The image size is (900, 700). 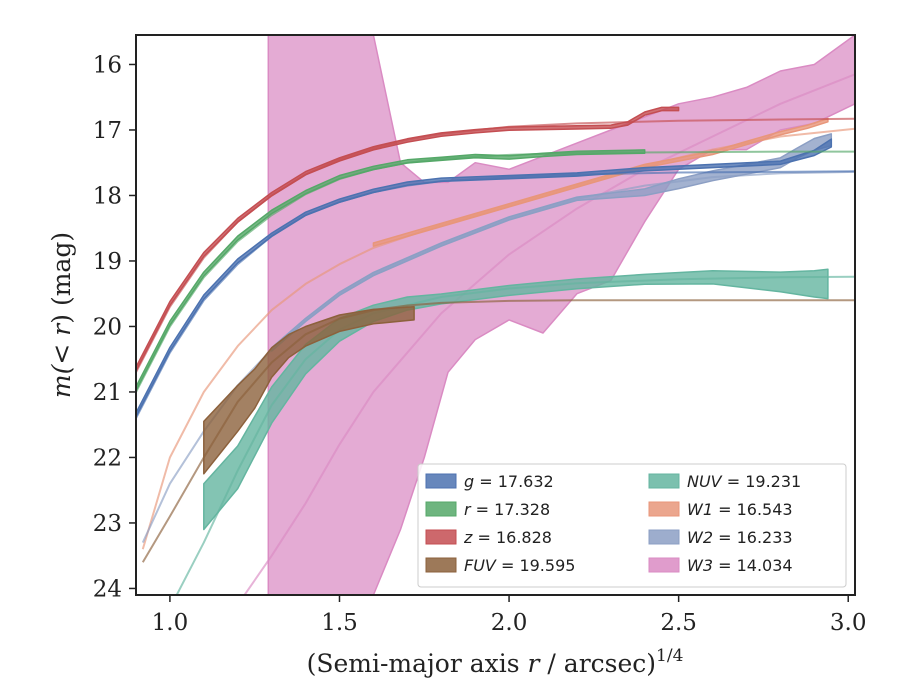 I want to click on legend-swatch-nuv, so click(x=664, y=481).